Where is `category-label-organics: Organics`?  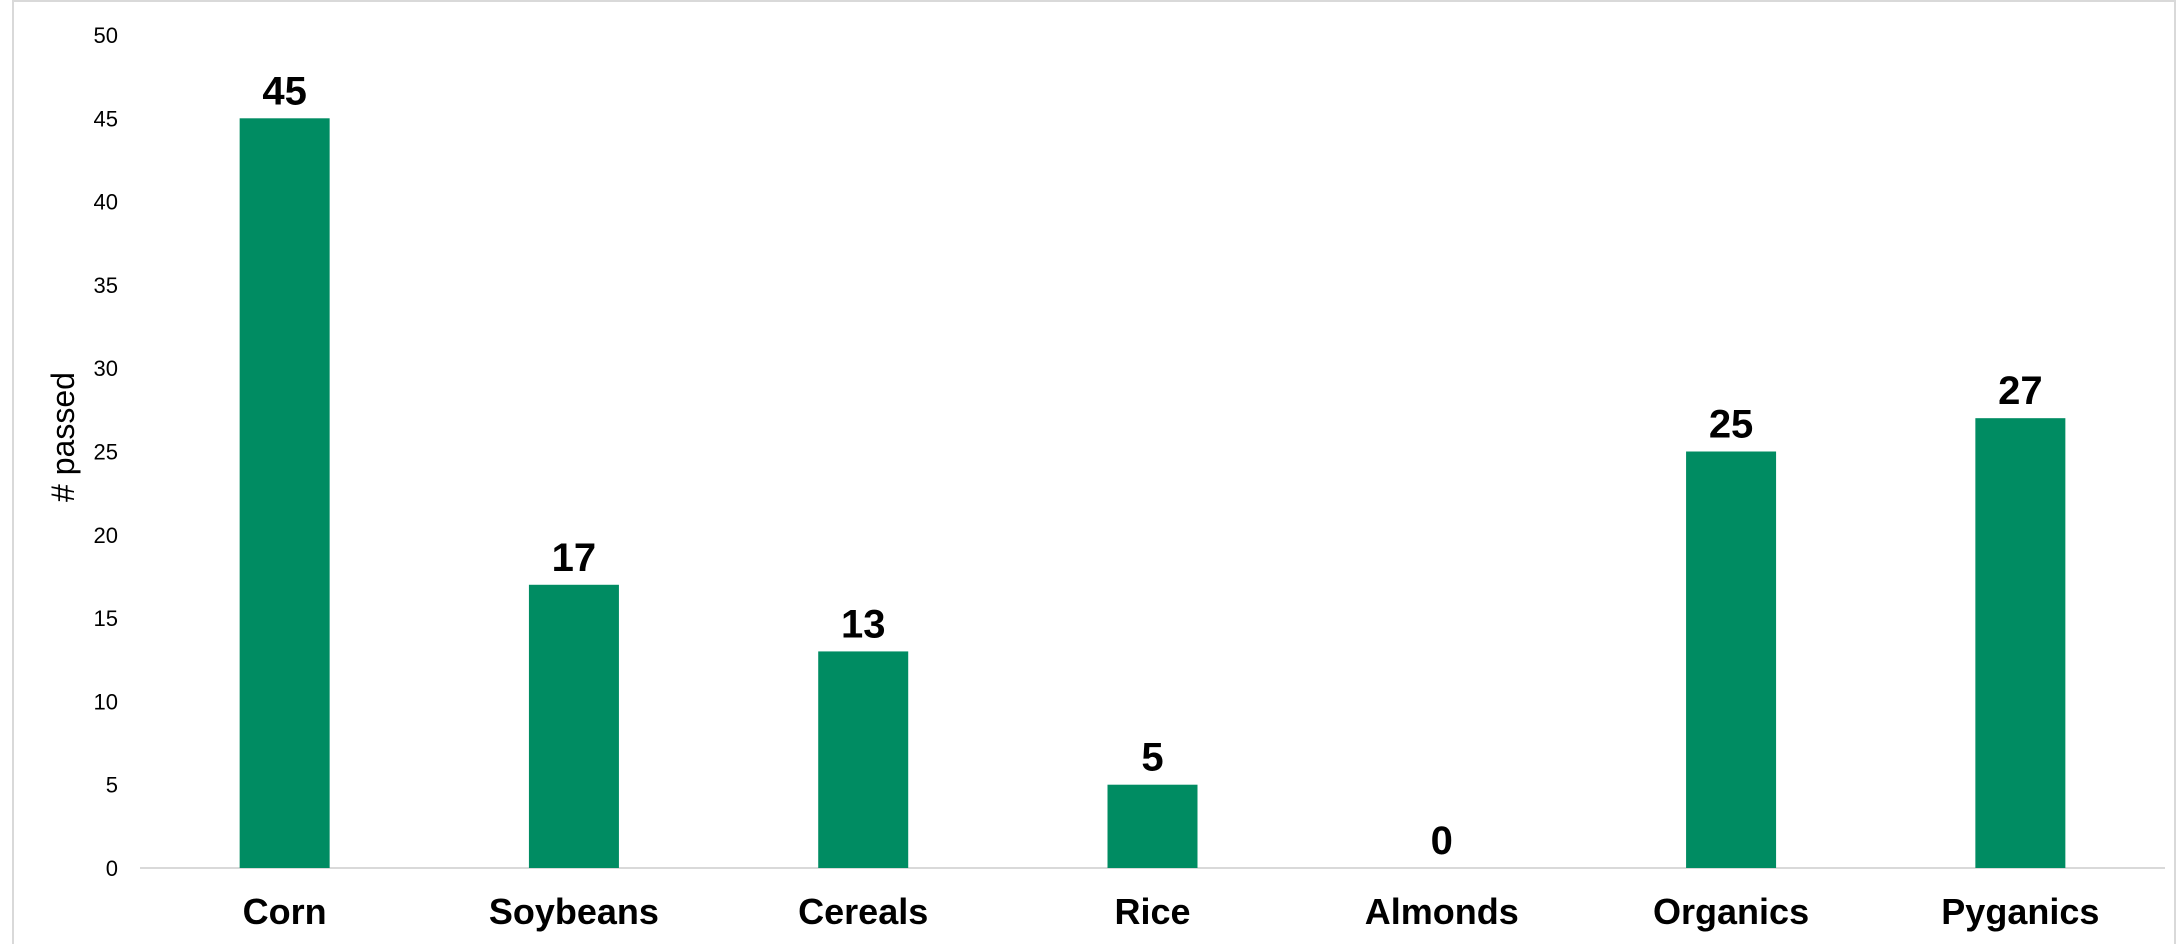 category-label-organics: Organics is located at coordinates (1731, 911).